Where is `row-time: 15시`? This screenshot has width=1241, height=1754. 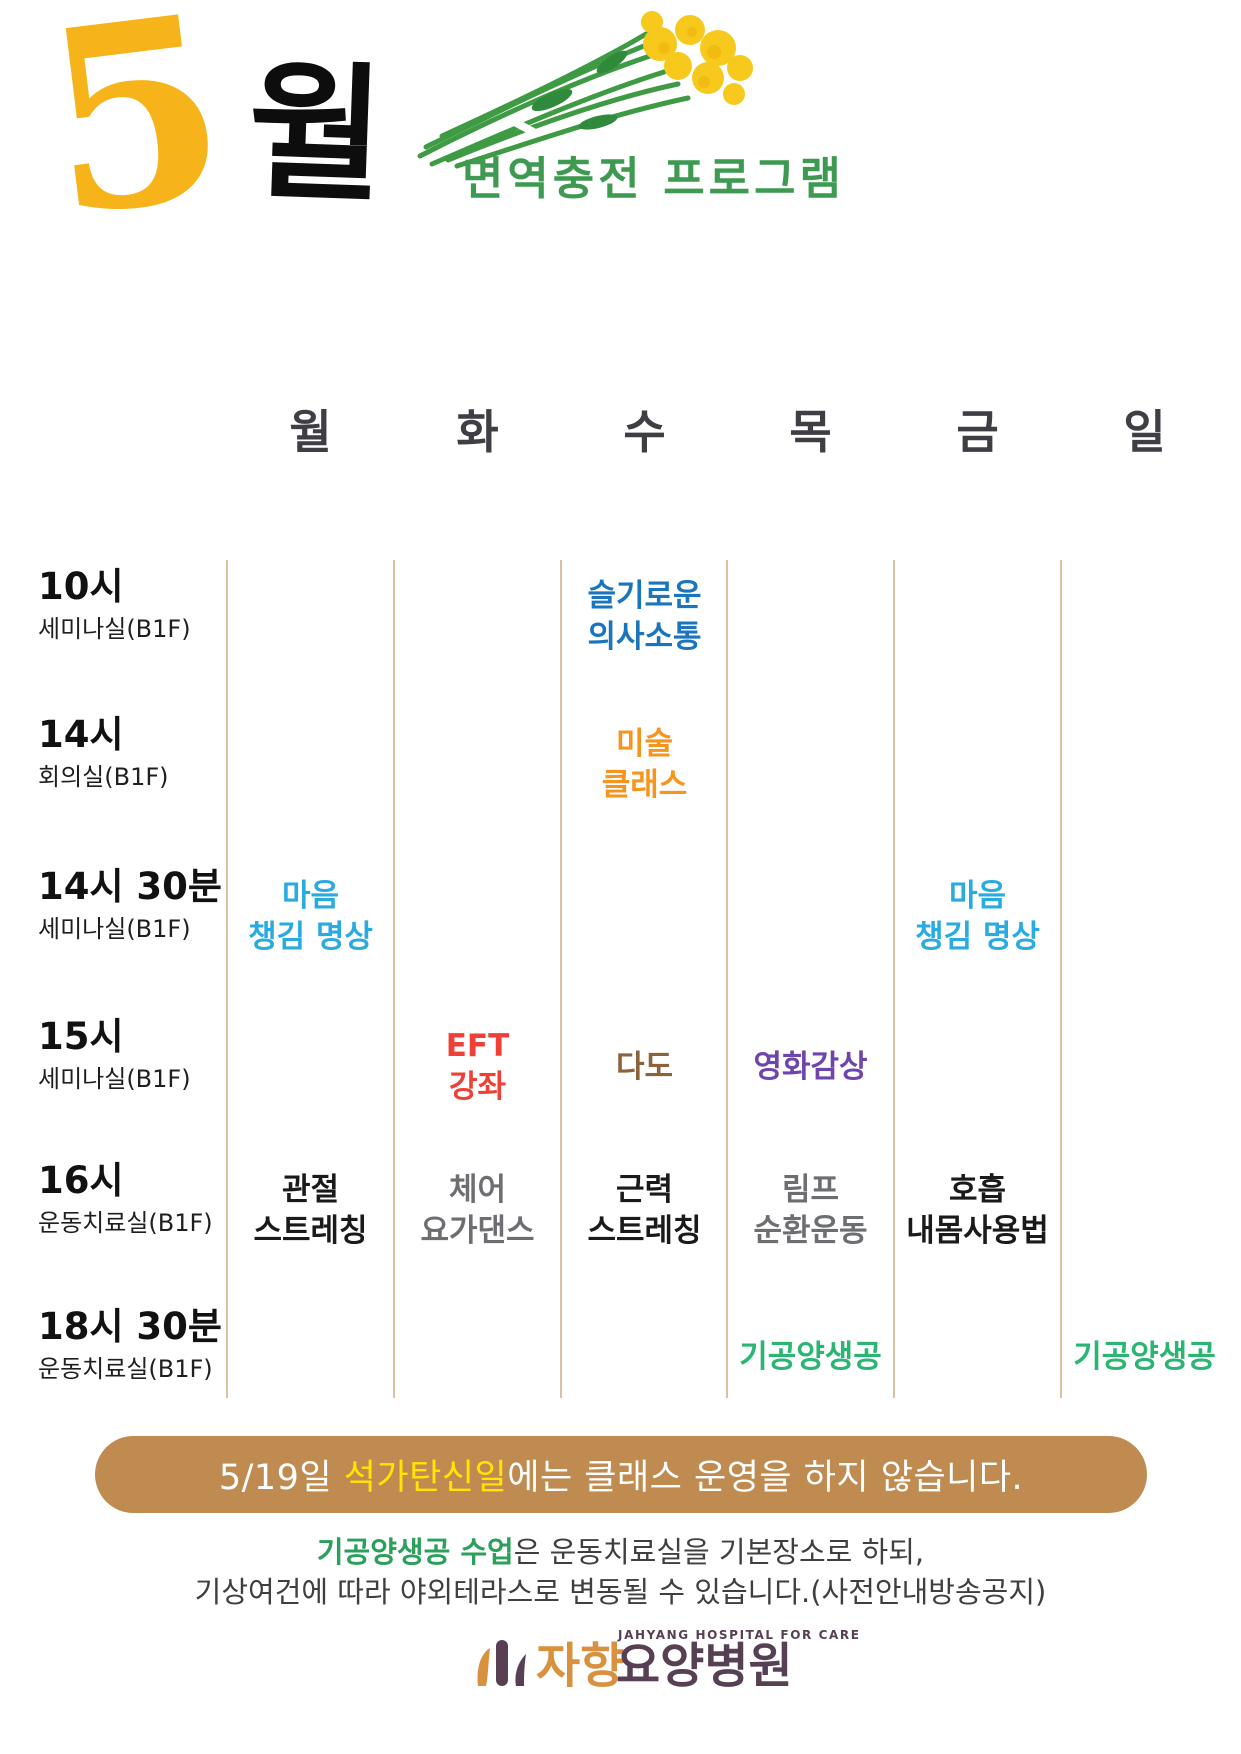
row-time: 15시 is located at coordinates (81, 1036).